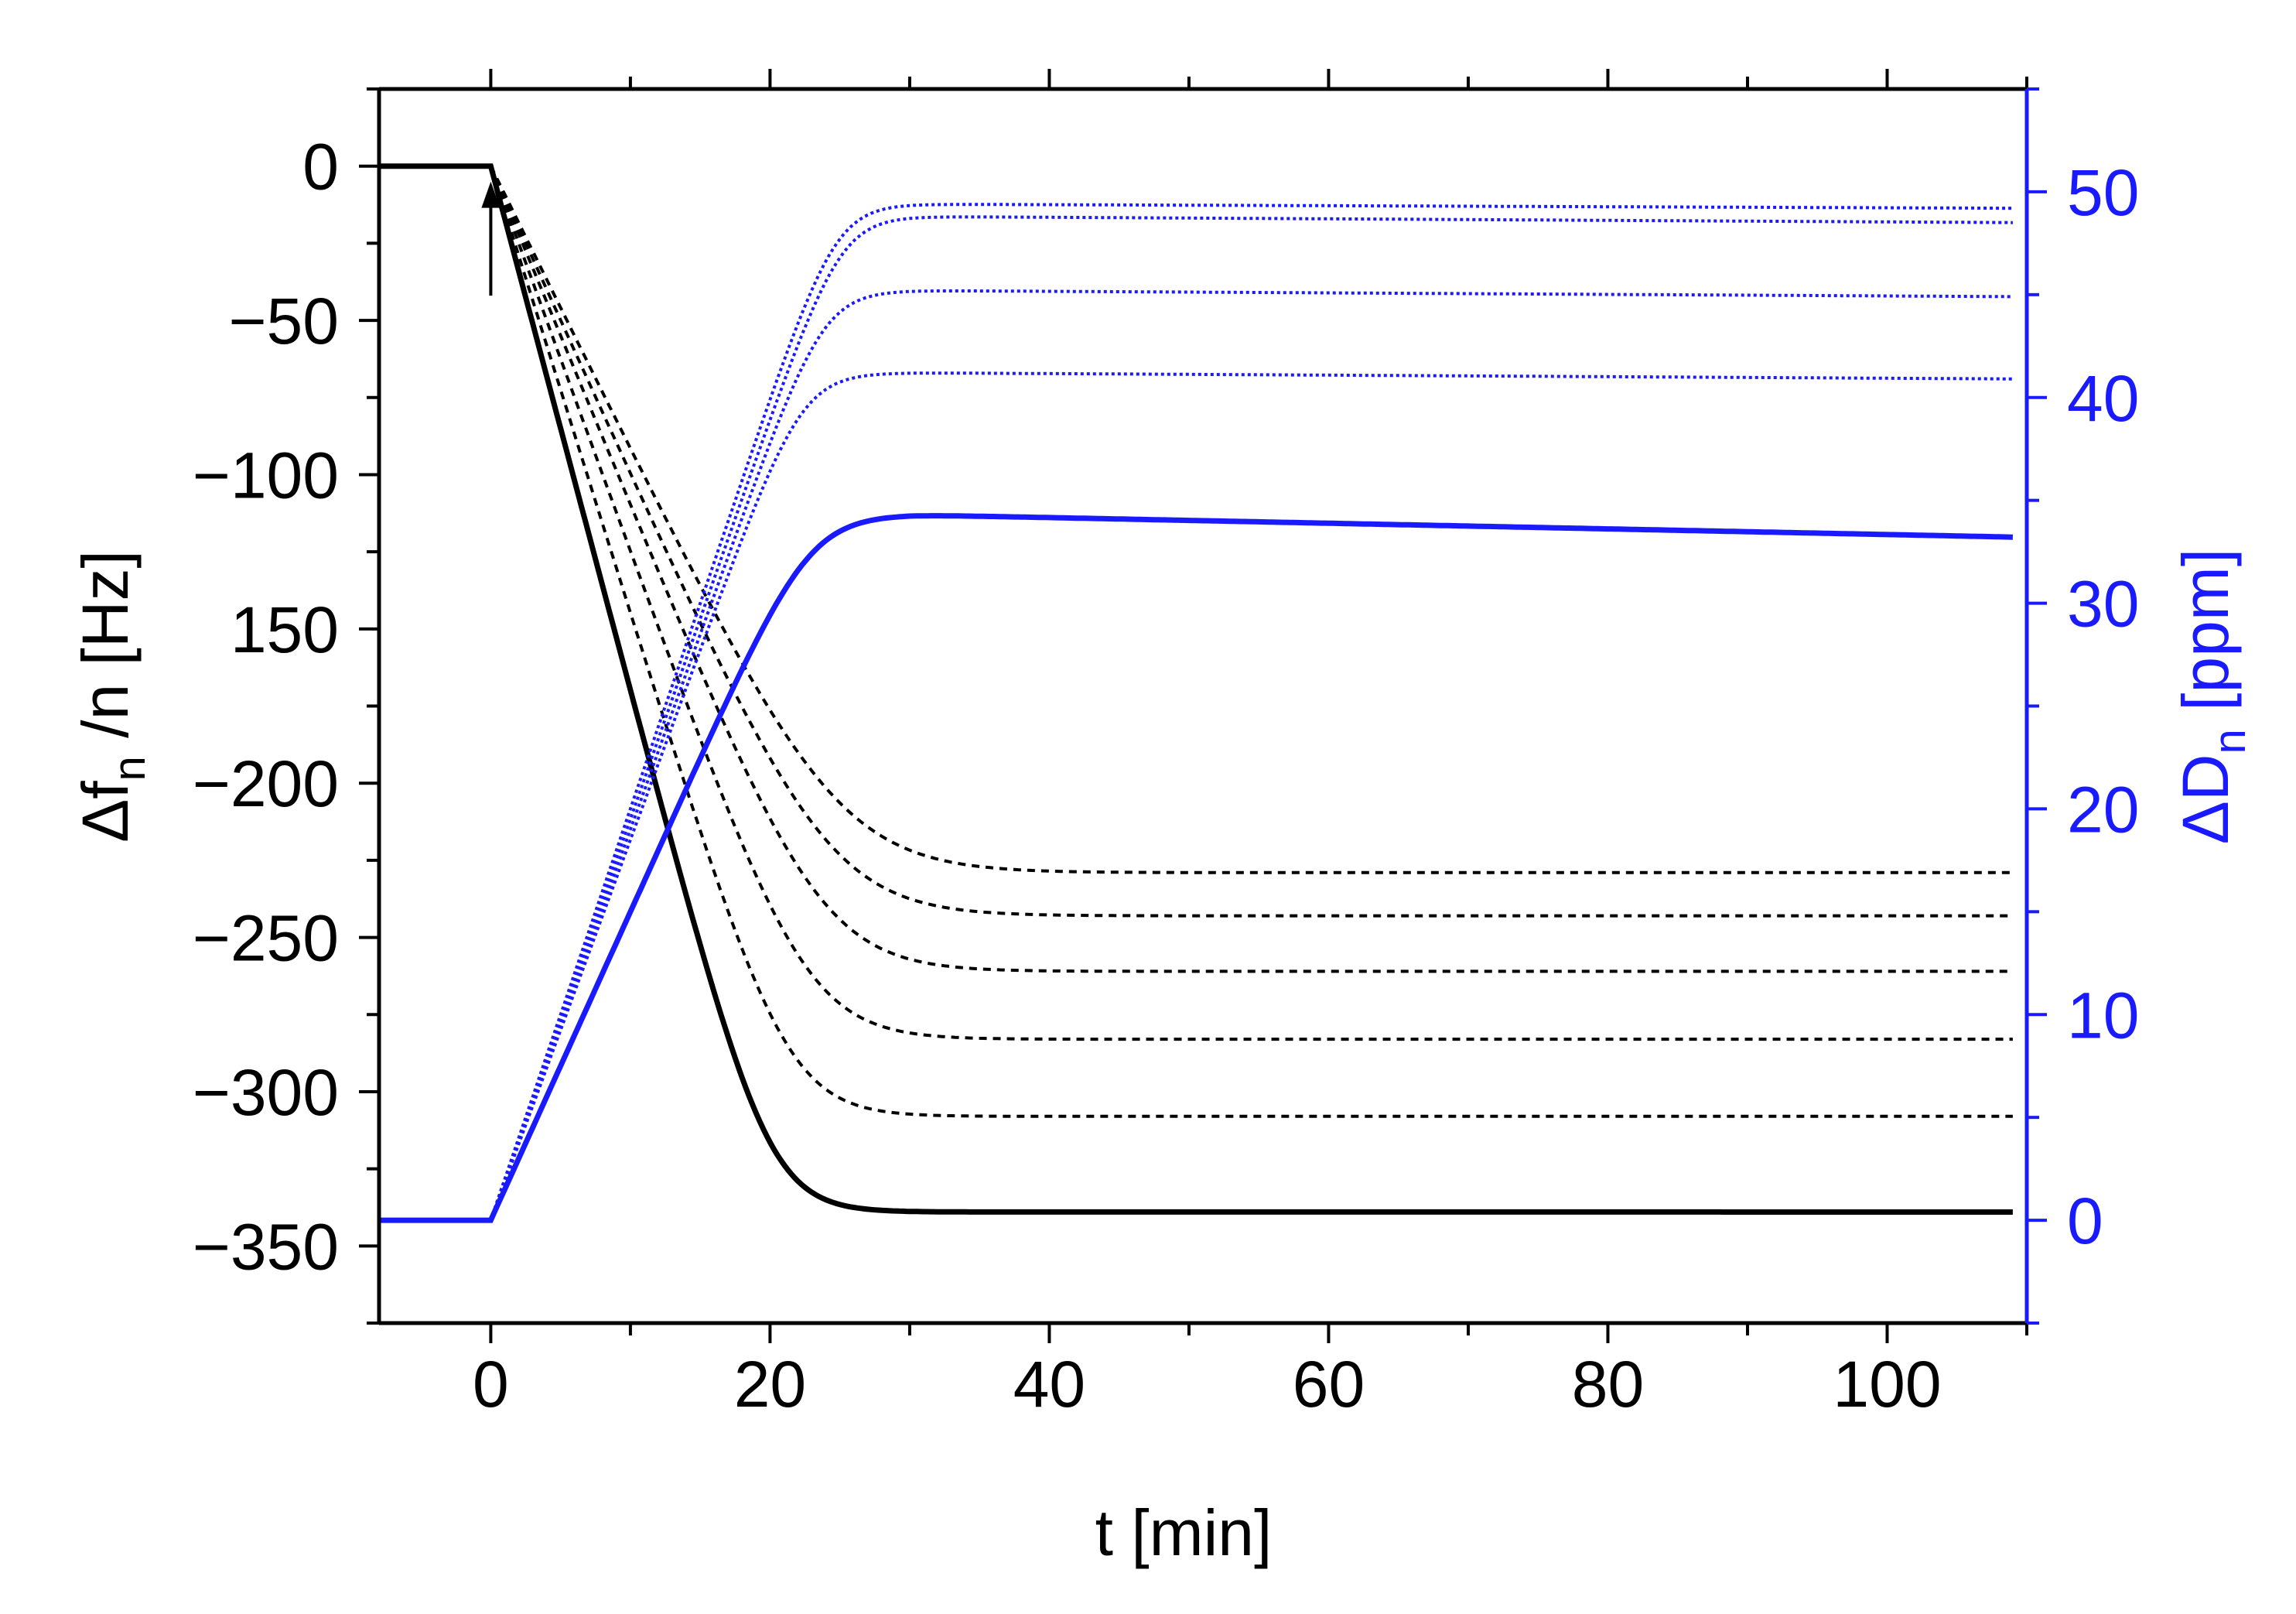 This screenshot has width=2296, height=1614. Describe the element at coordinates (491, 1384) in the screenshot. I see `x-tick-label: 0` at that location.